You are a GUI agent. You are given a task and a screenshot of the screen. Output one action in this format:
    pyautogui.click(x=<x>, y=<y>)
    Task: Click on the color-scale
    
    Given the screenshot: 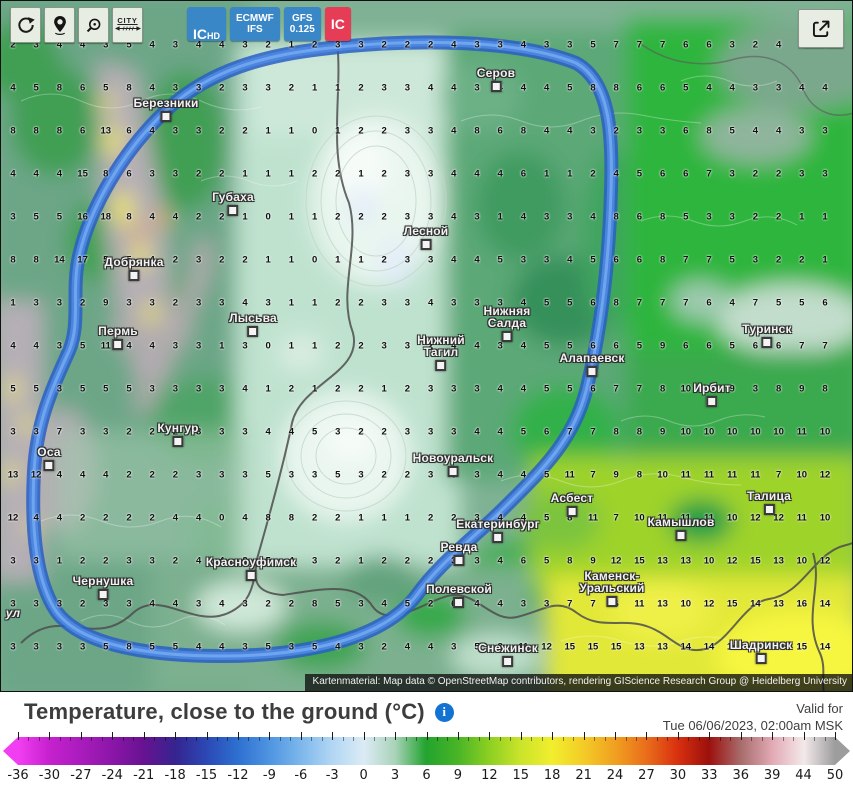 What is the action you would take?
    pyautogui.click(x=426, y=748)
    